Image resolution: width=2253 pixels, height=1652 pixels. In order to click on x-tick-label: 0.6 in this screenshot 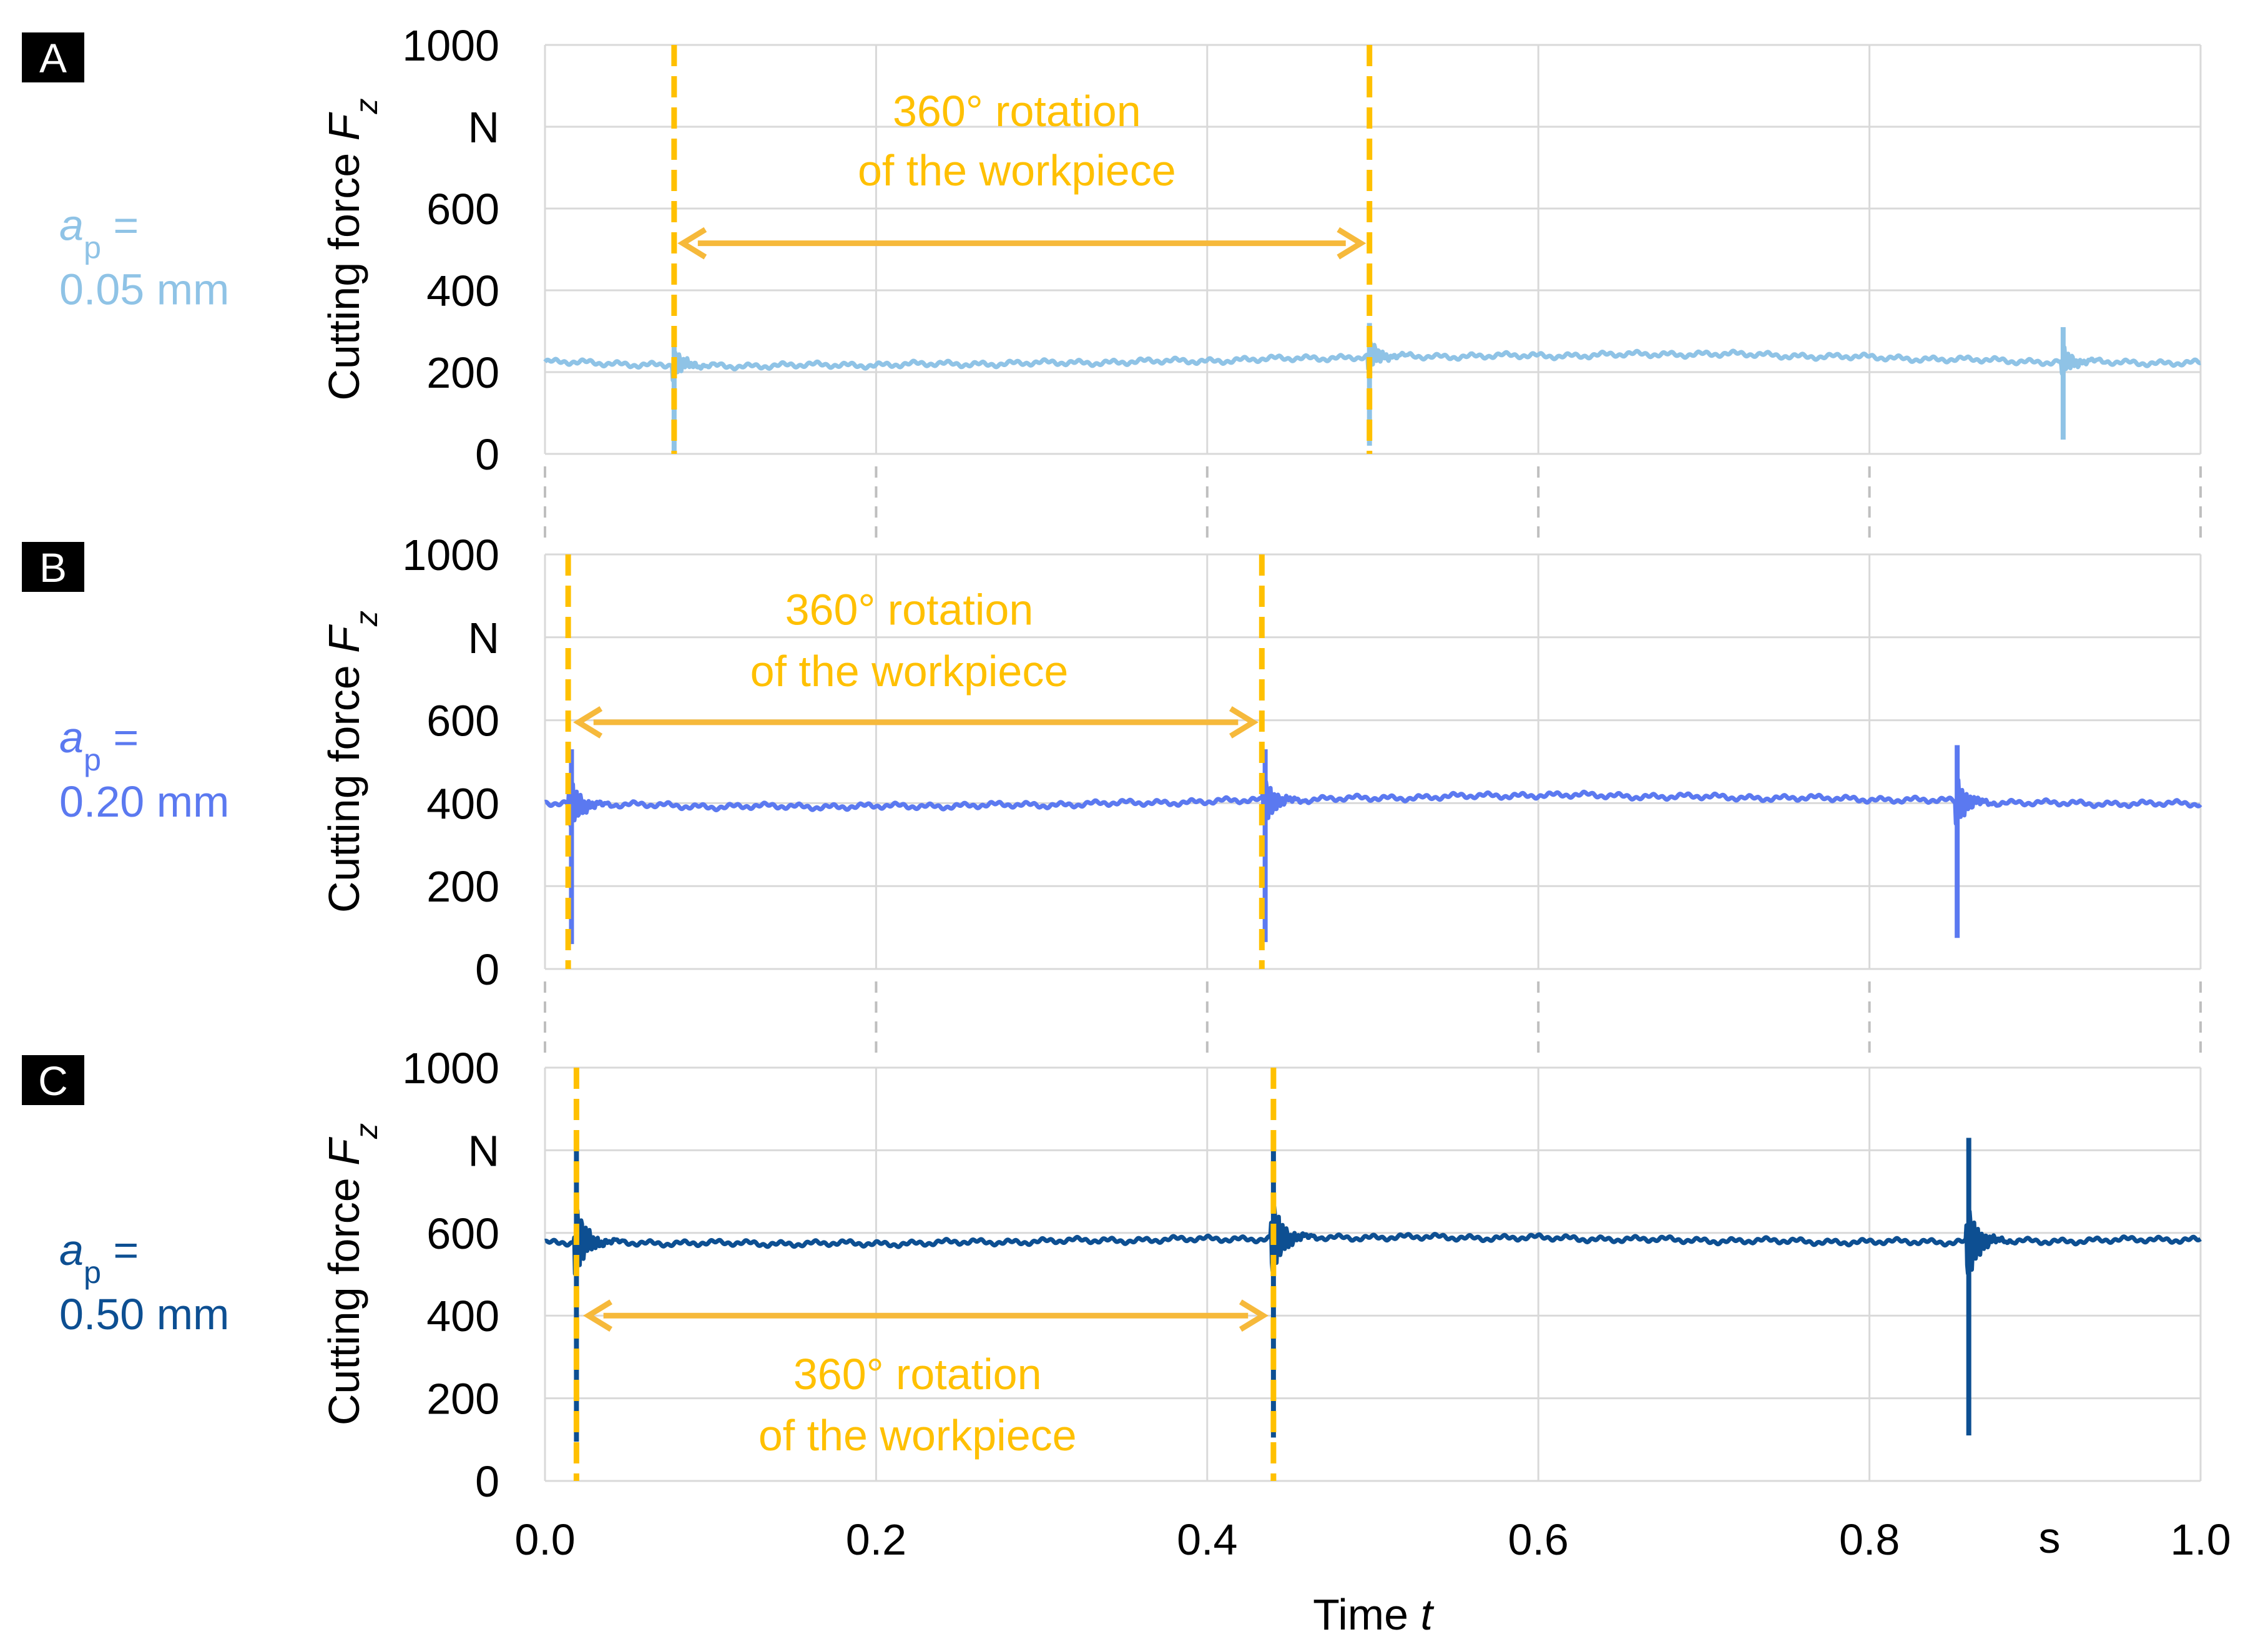, I will do `click(1538, 1539)`.